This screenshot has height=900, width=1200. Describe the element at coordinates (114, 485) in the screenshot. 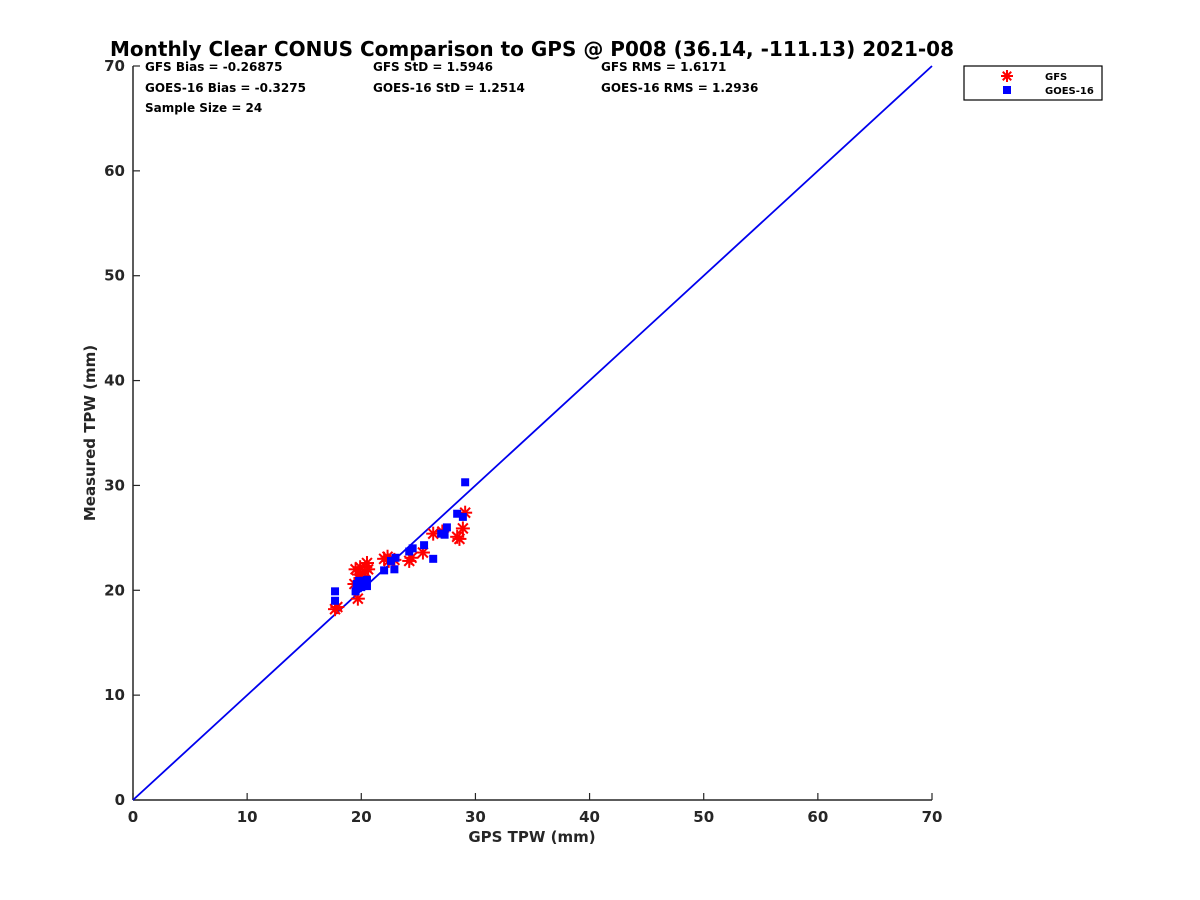

I see `y-tick-label: 30` at that location.